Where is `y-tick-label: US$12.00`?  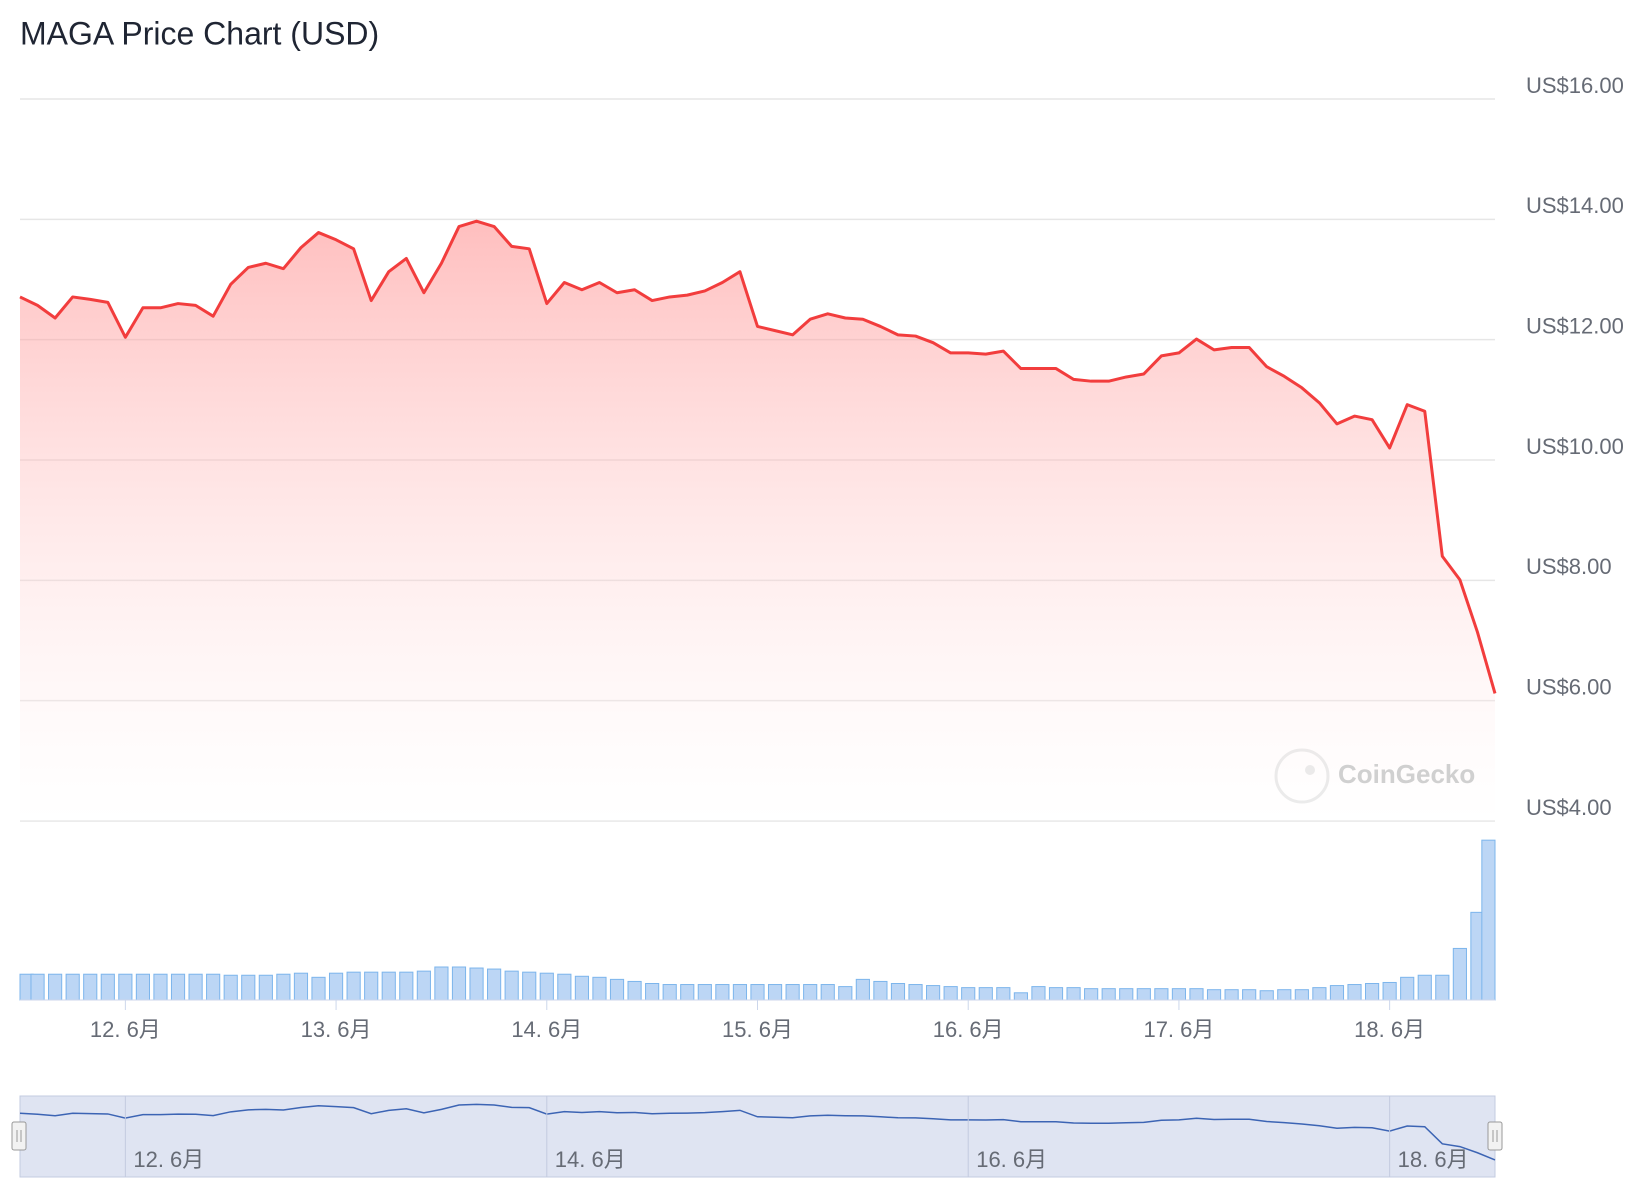
y-tick-label: US$12.00 is located at coordinates (1575, 325).